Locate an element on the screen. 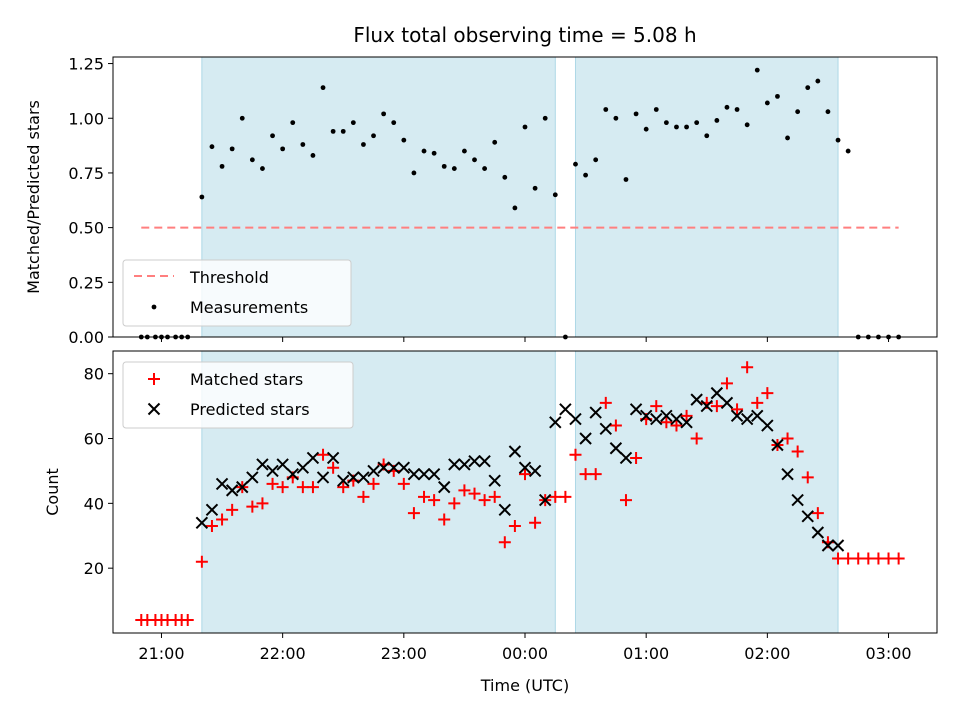 This screenshot has height=720, width=960. bottom-y-tick-label: 60 is located at coordinates (94, 439).